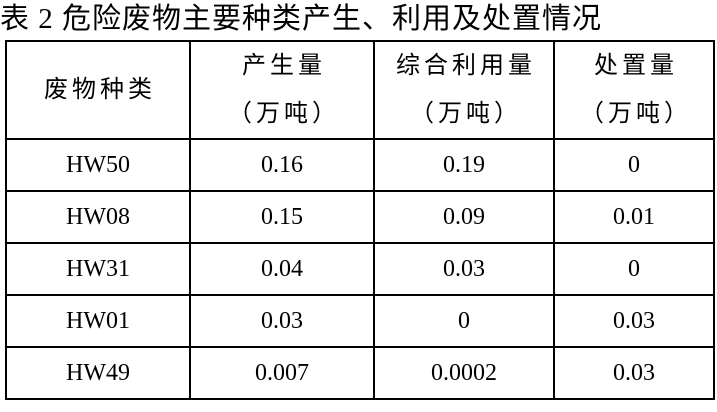  Describe the element at coordinates (464, 217) in the screenshot. I see `cell-utilized: 0.09` at that location.